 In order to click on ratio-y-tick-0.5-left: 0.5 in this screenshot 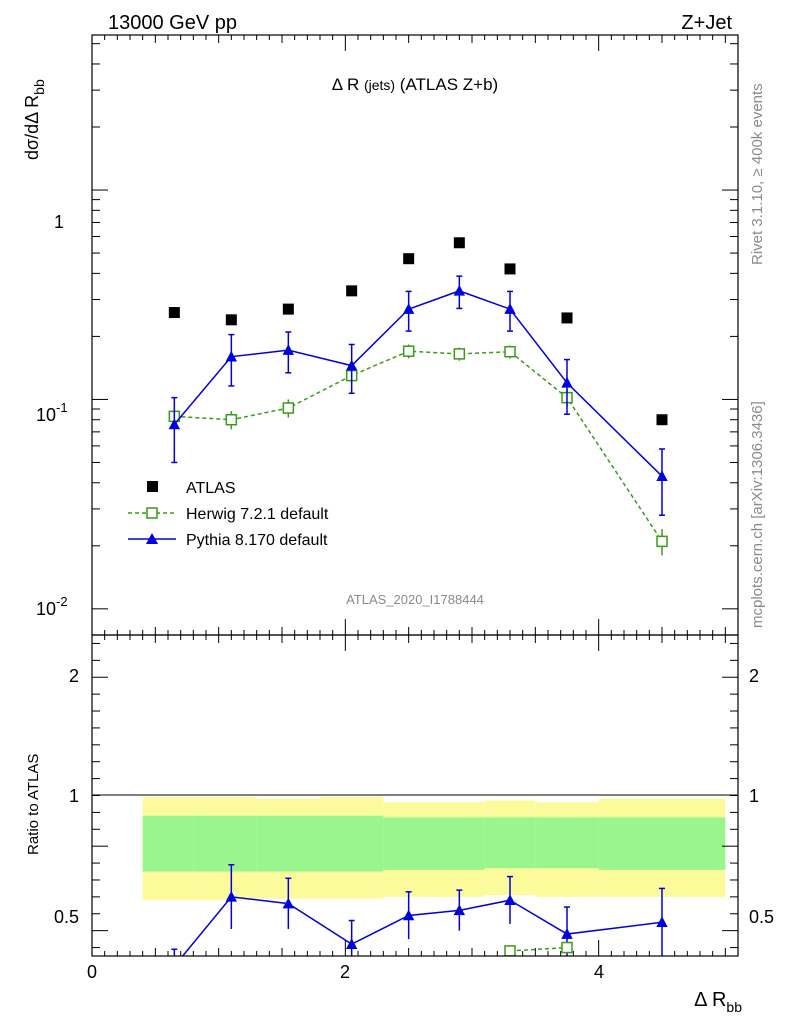, I will do `click(66, 917)`.